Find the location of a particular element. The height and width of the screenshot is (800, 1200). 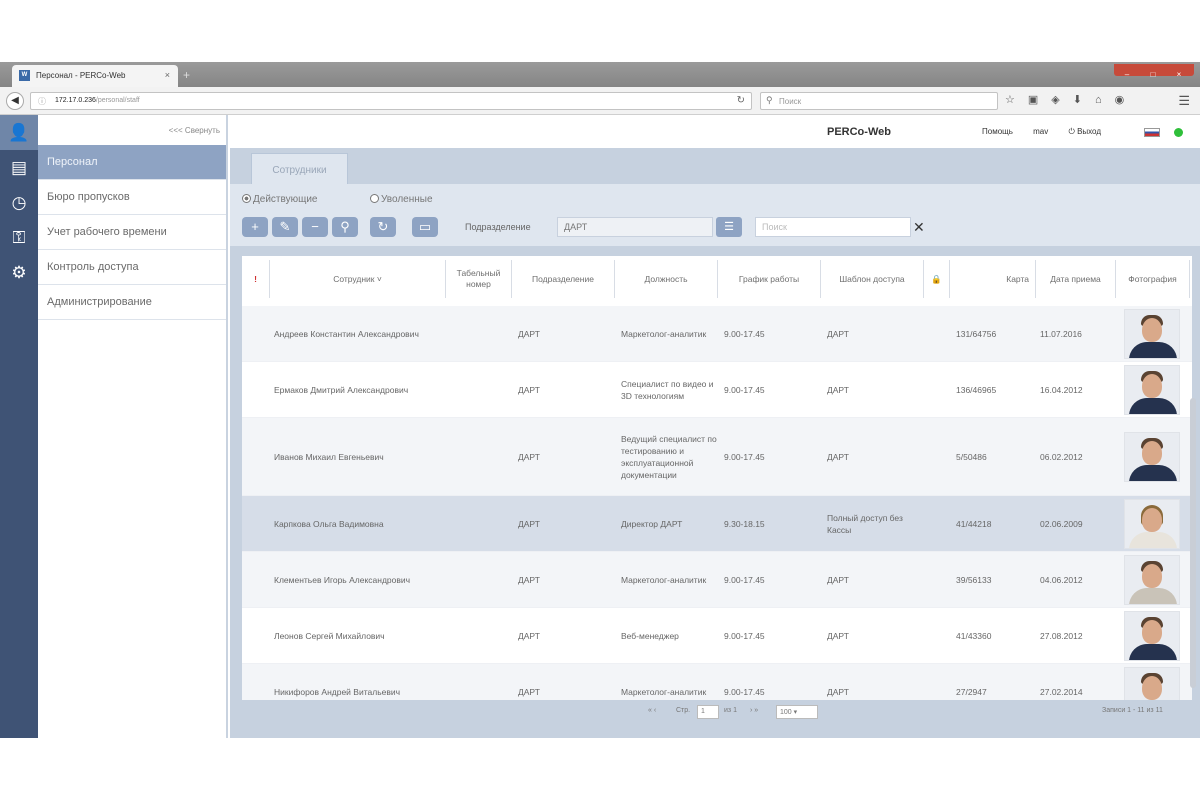

sidebar-item-time-tracking: Учет рабочего времени is located at coordinates (132, 232).